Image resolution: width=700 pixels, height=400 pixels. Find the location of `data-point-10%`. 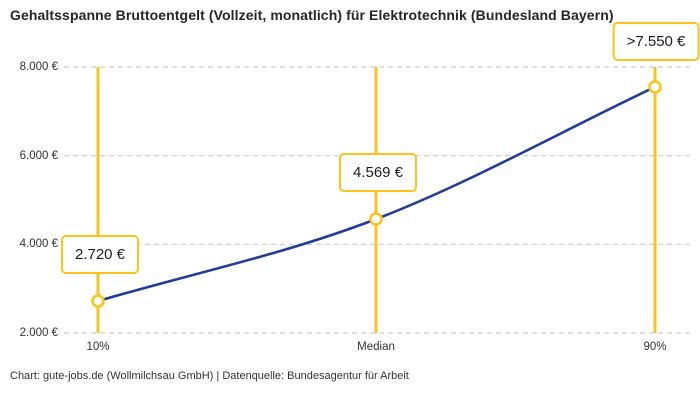

data-point-10% is located at coordinates (98, 301).